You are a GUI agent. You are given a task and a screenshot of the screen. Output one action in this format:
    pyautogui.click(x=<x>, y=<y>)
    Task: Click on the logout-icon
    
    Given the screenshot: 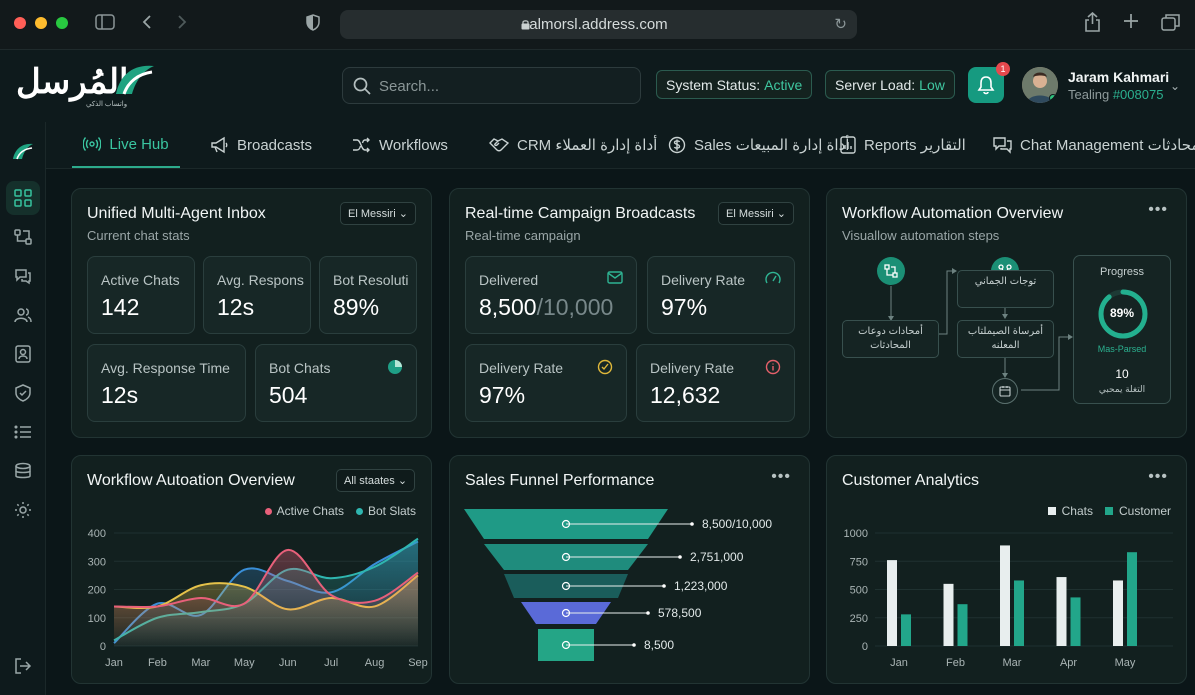 What is the action you would take?
    pyautogui.click(x=23, y=666)
    